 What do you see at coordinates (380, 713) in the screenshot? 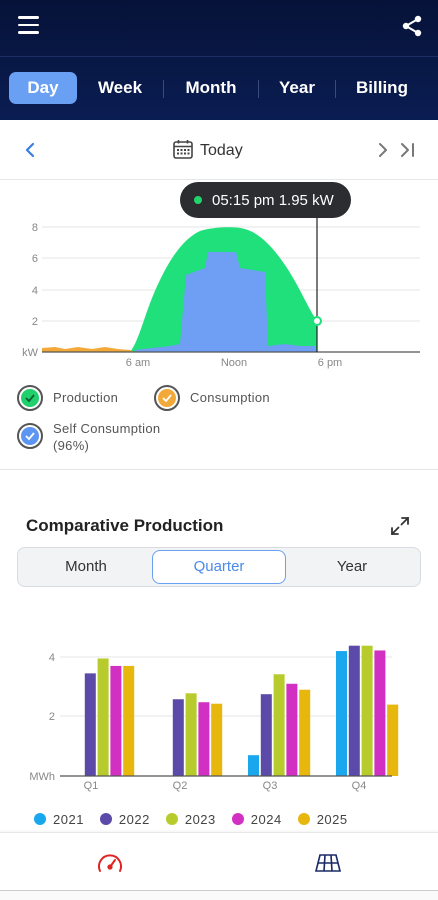
I see `bar-2024-Q4` at bounding box center [380, 713].